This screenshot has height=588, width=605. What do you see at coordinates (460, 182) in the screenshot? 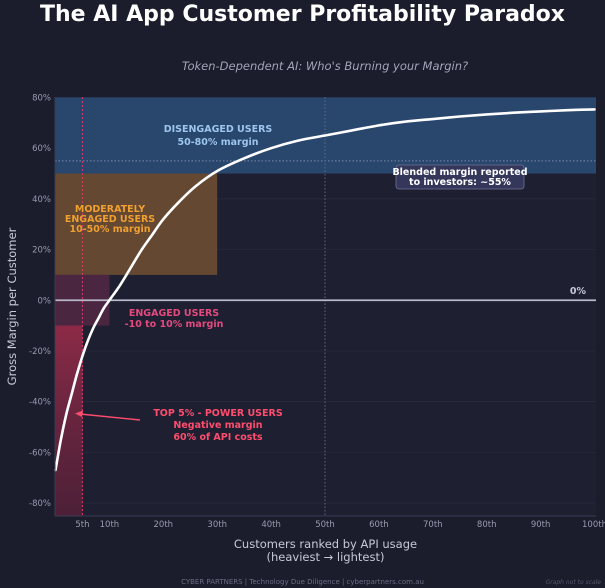
I see `blended-callout-line2: to investors: ~55%` at bounding box center [460, 182].